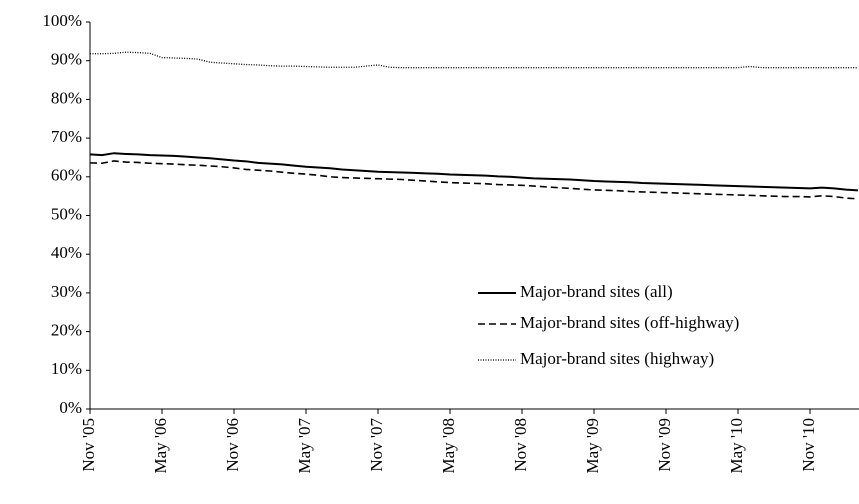 The image size is (859, 504). Describe the element at coordinates (592, 445) in the screenshot. I see `x-tick-label: May '09` at that location.